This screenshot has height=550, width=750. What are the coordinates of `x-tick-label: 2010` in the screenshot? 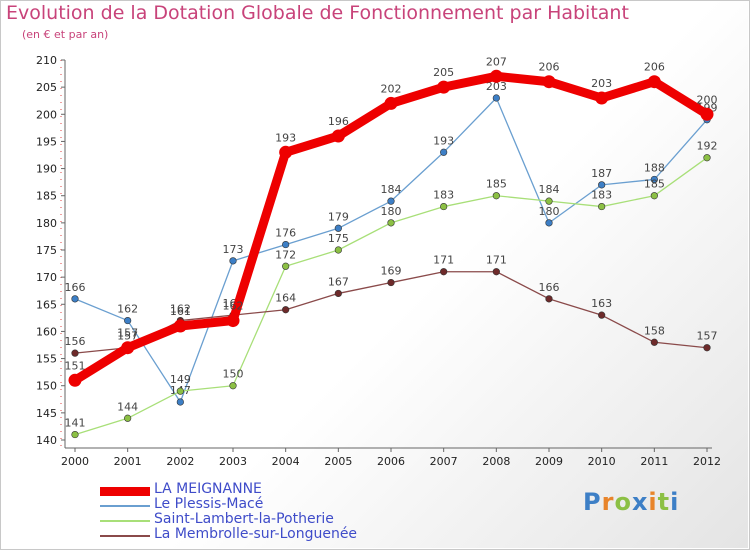 It's located at (602, 461).